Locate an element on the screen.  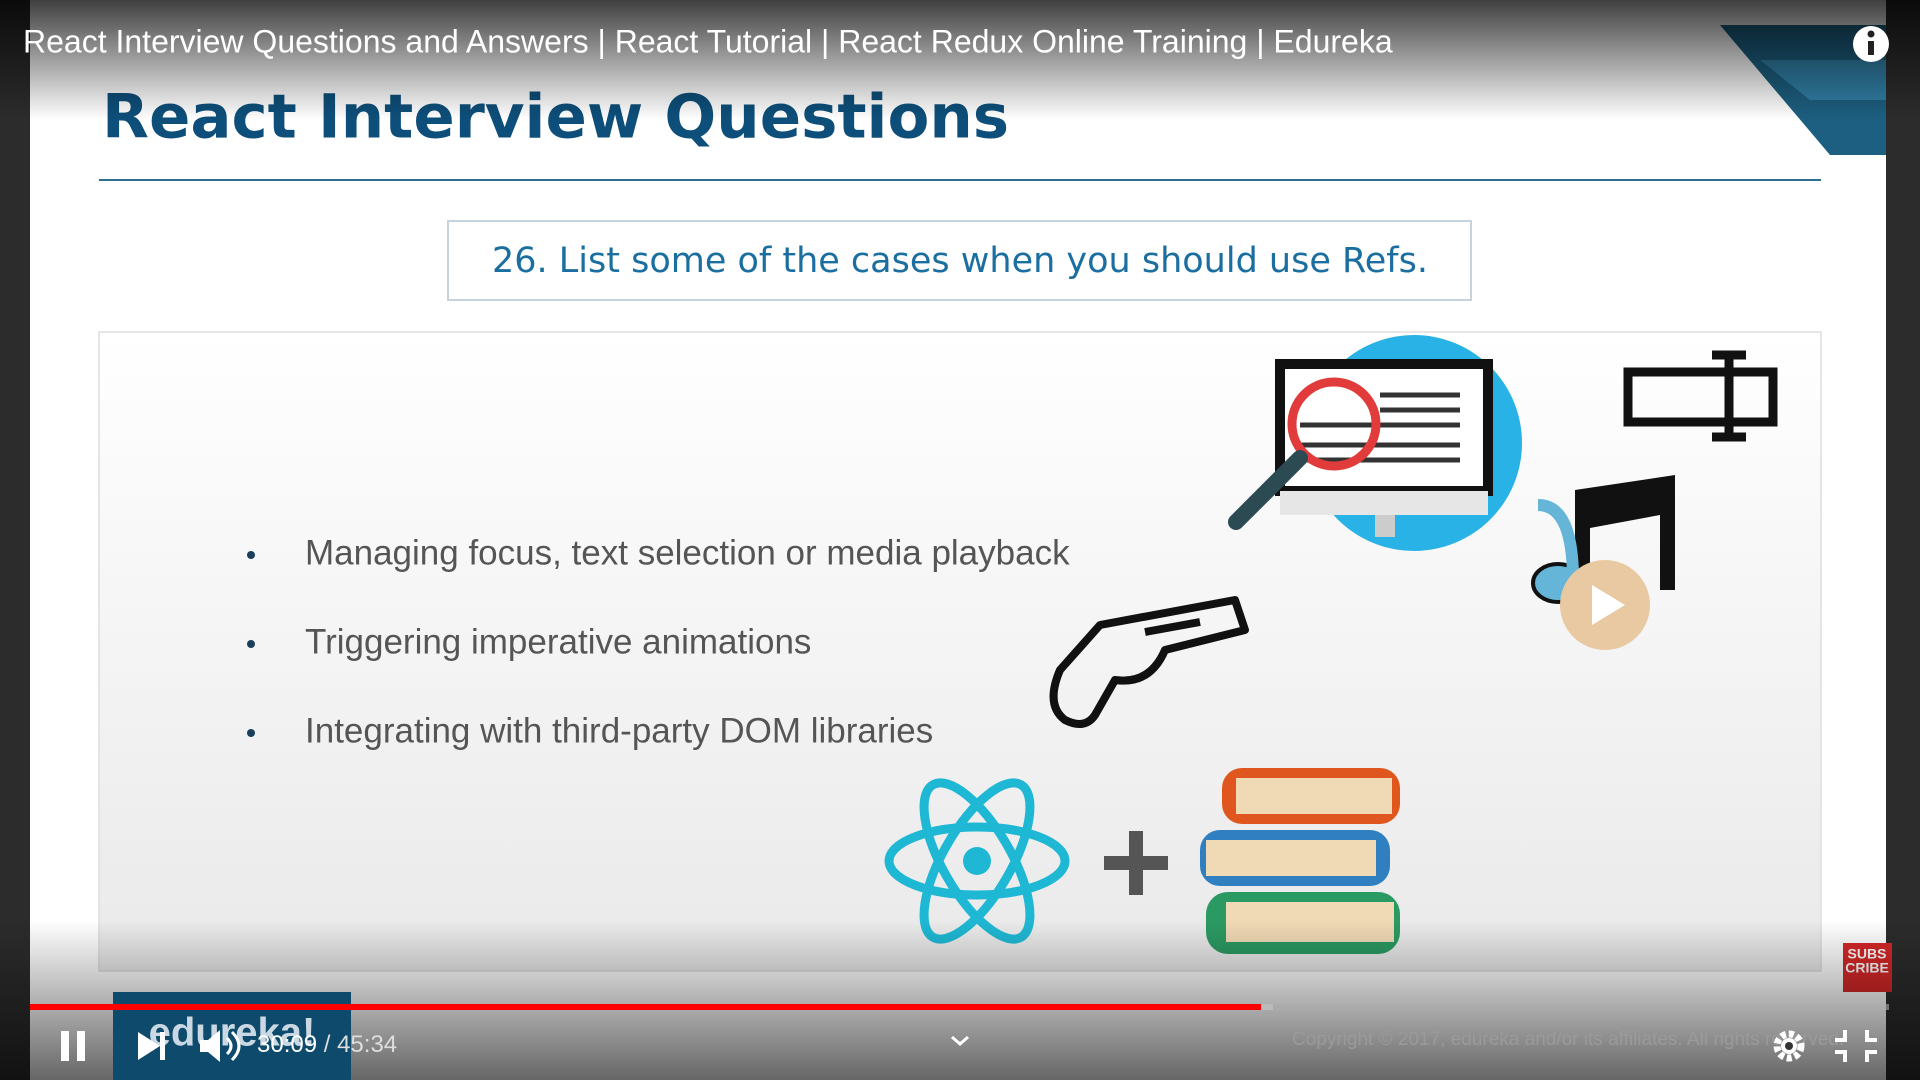
gun-icon is located at coordinates (1149, 662).